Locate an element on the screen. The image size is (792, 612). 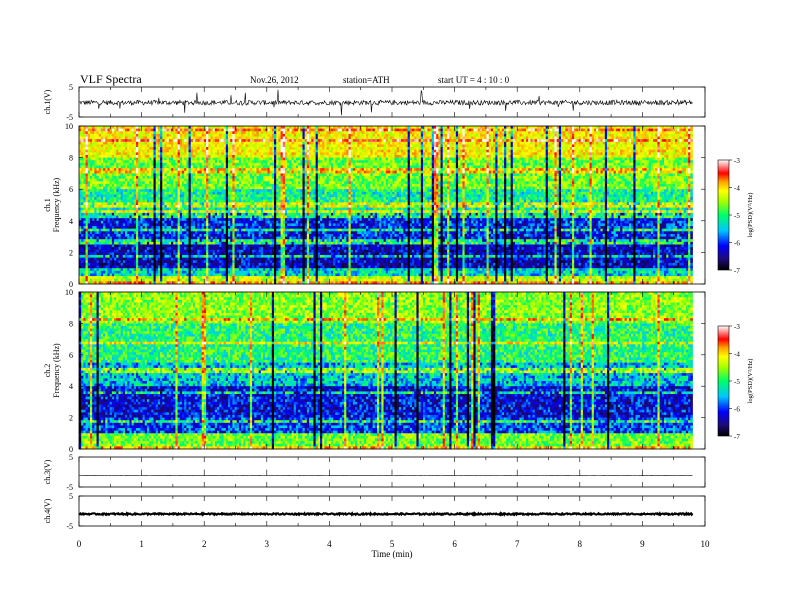
ch1-waveform-panel: 5 -5 ch.1(V) is located at coordinates (374, 102).